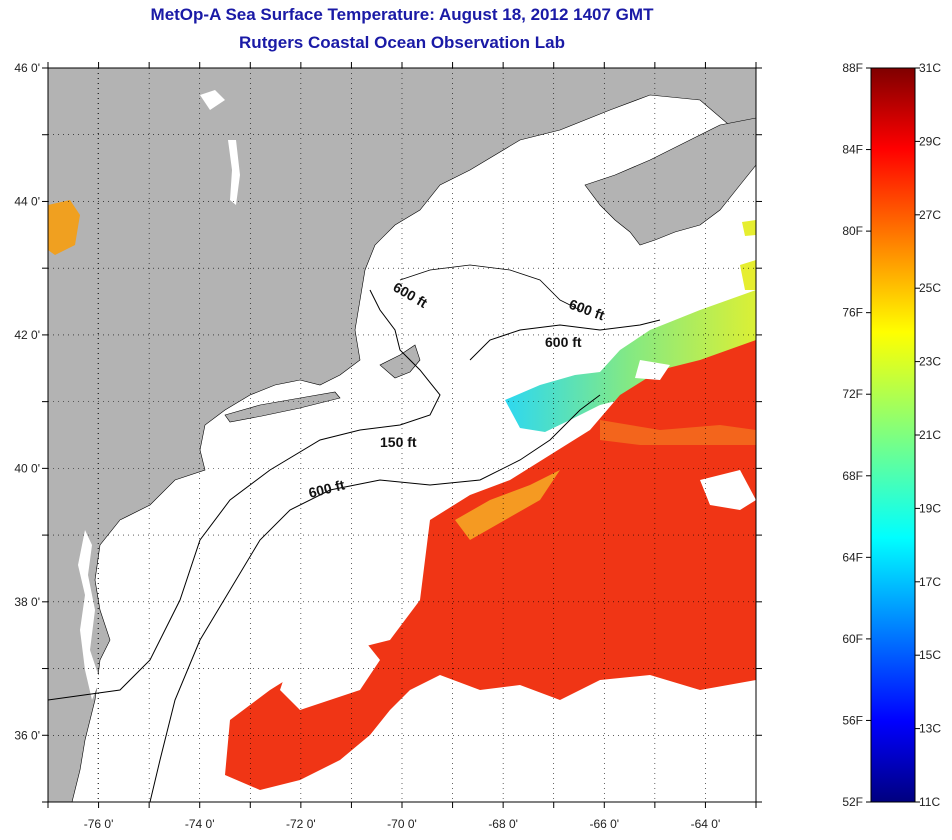 The image size is (952, 840). I want to click on sst-shelf-cool, so click(630, 361).